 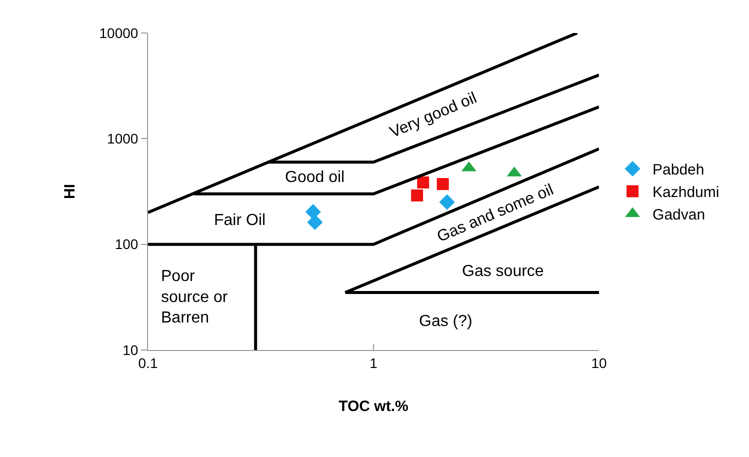 I want to click on annotation: Gas source, so click(x=503, y=271).